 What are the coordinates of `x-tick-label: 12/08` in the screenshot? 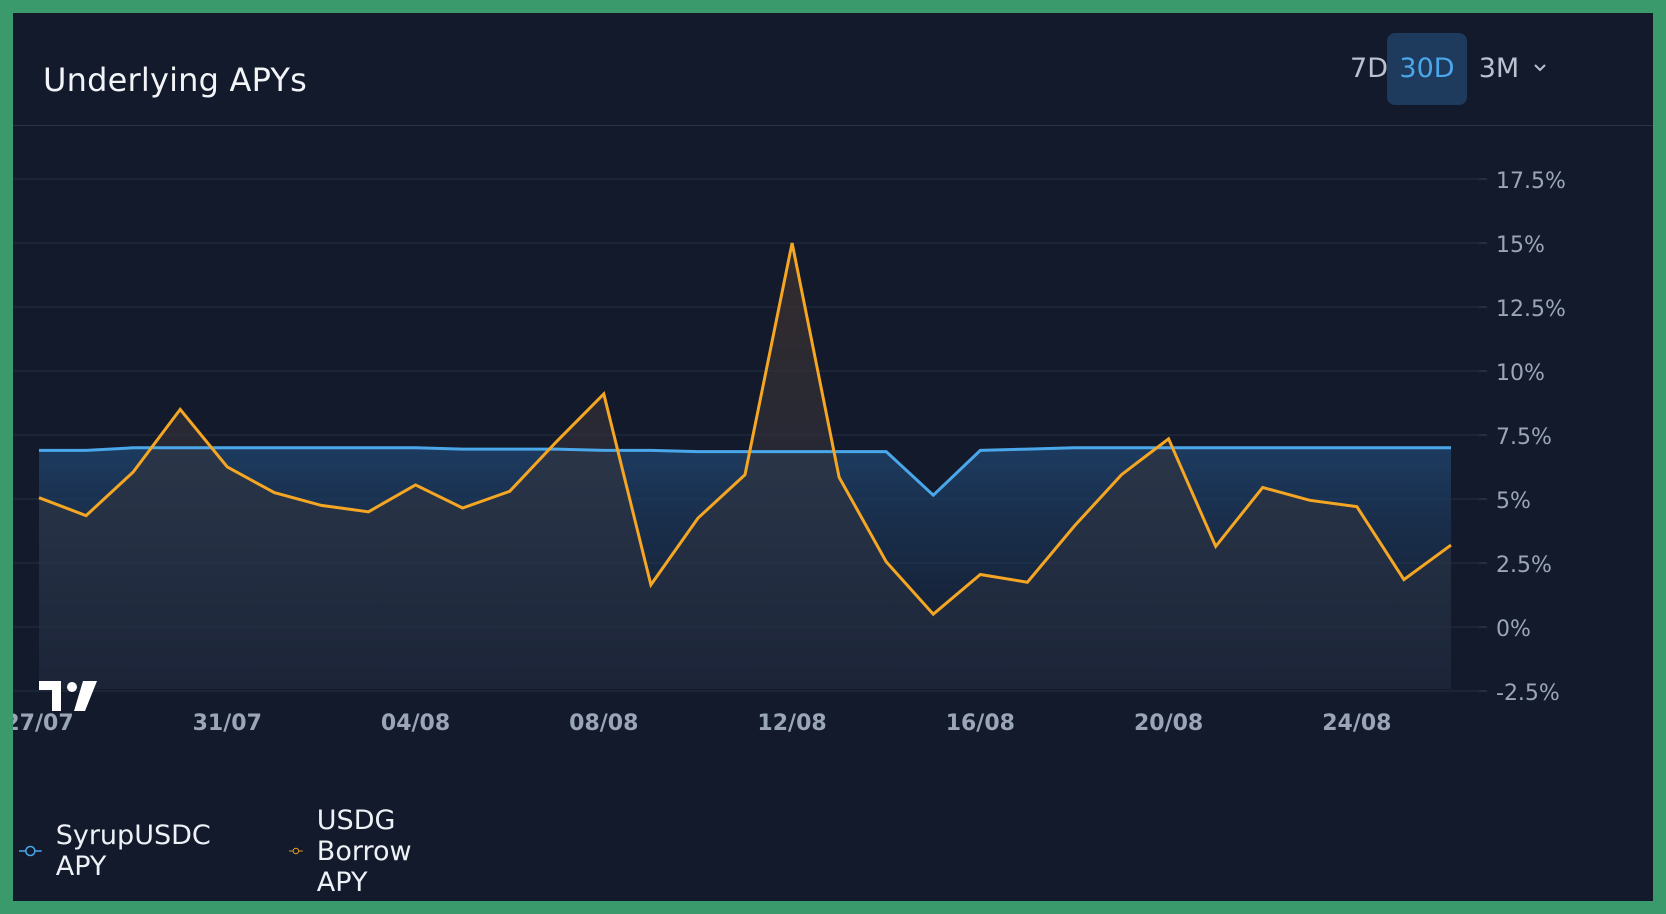 It's located at (791, 723).